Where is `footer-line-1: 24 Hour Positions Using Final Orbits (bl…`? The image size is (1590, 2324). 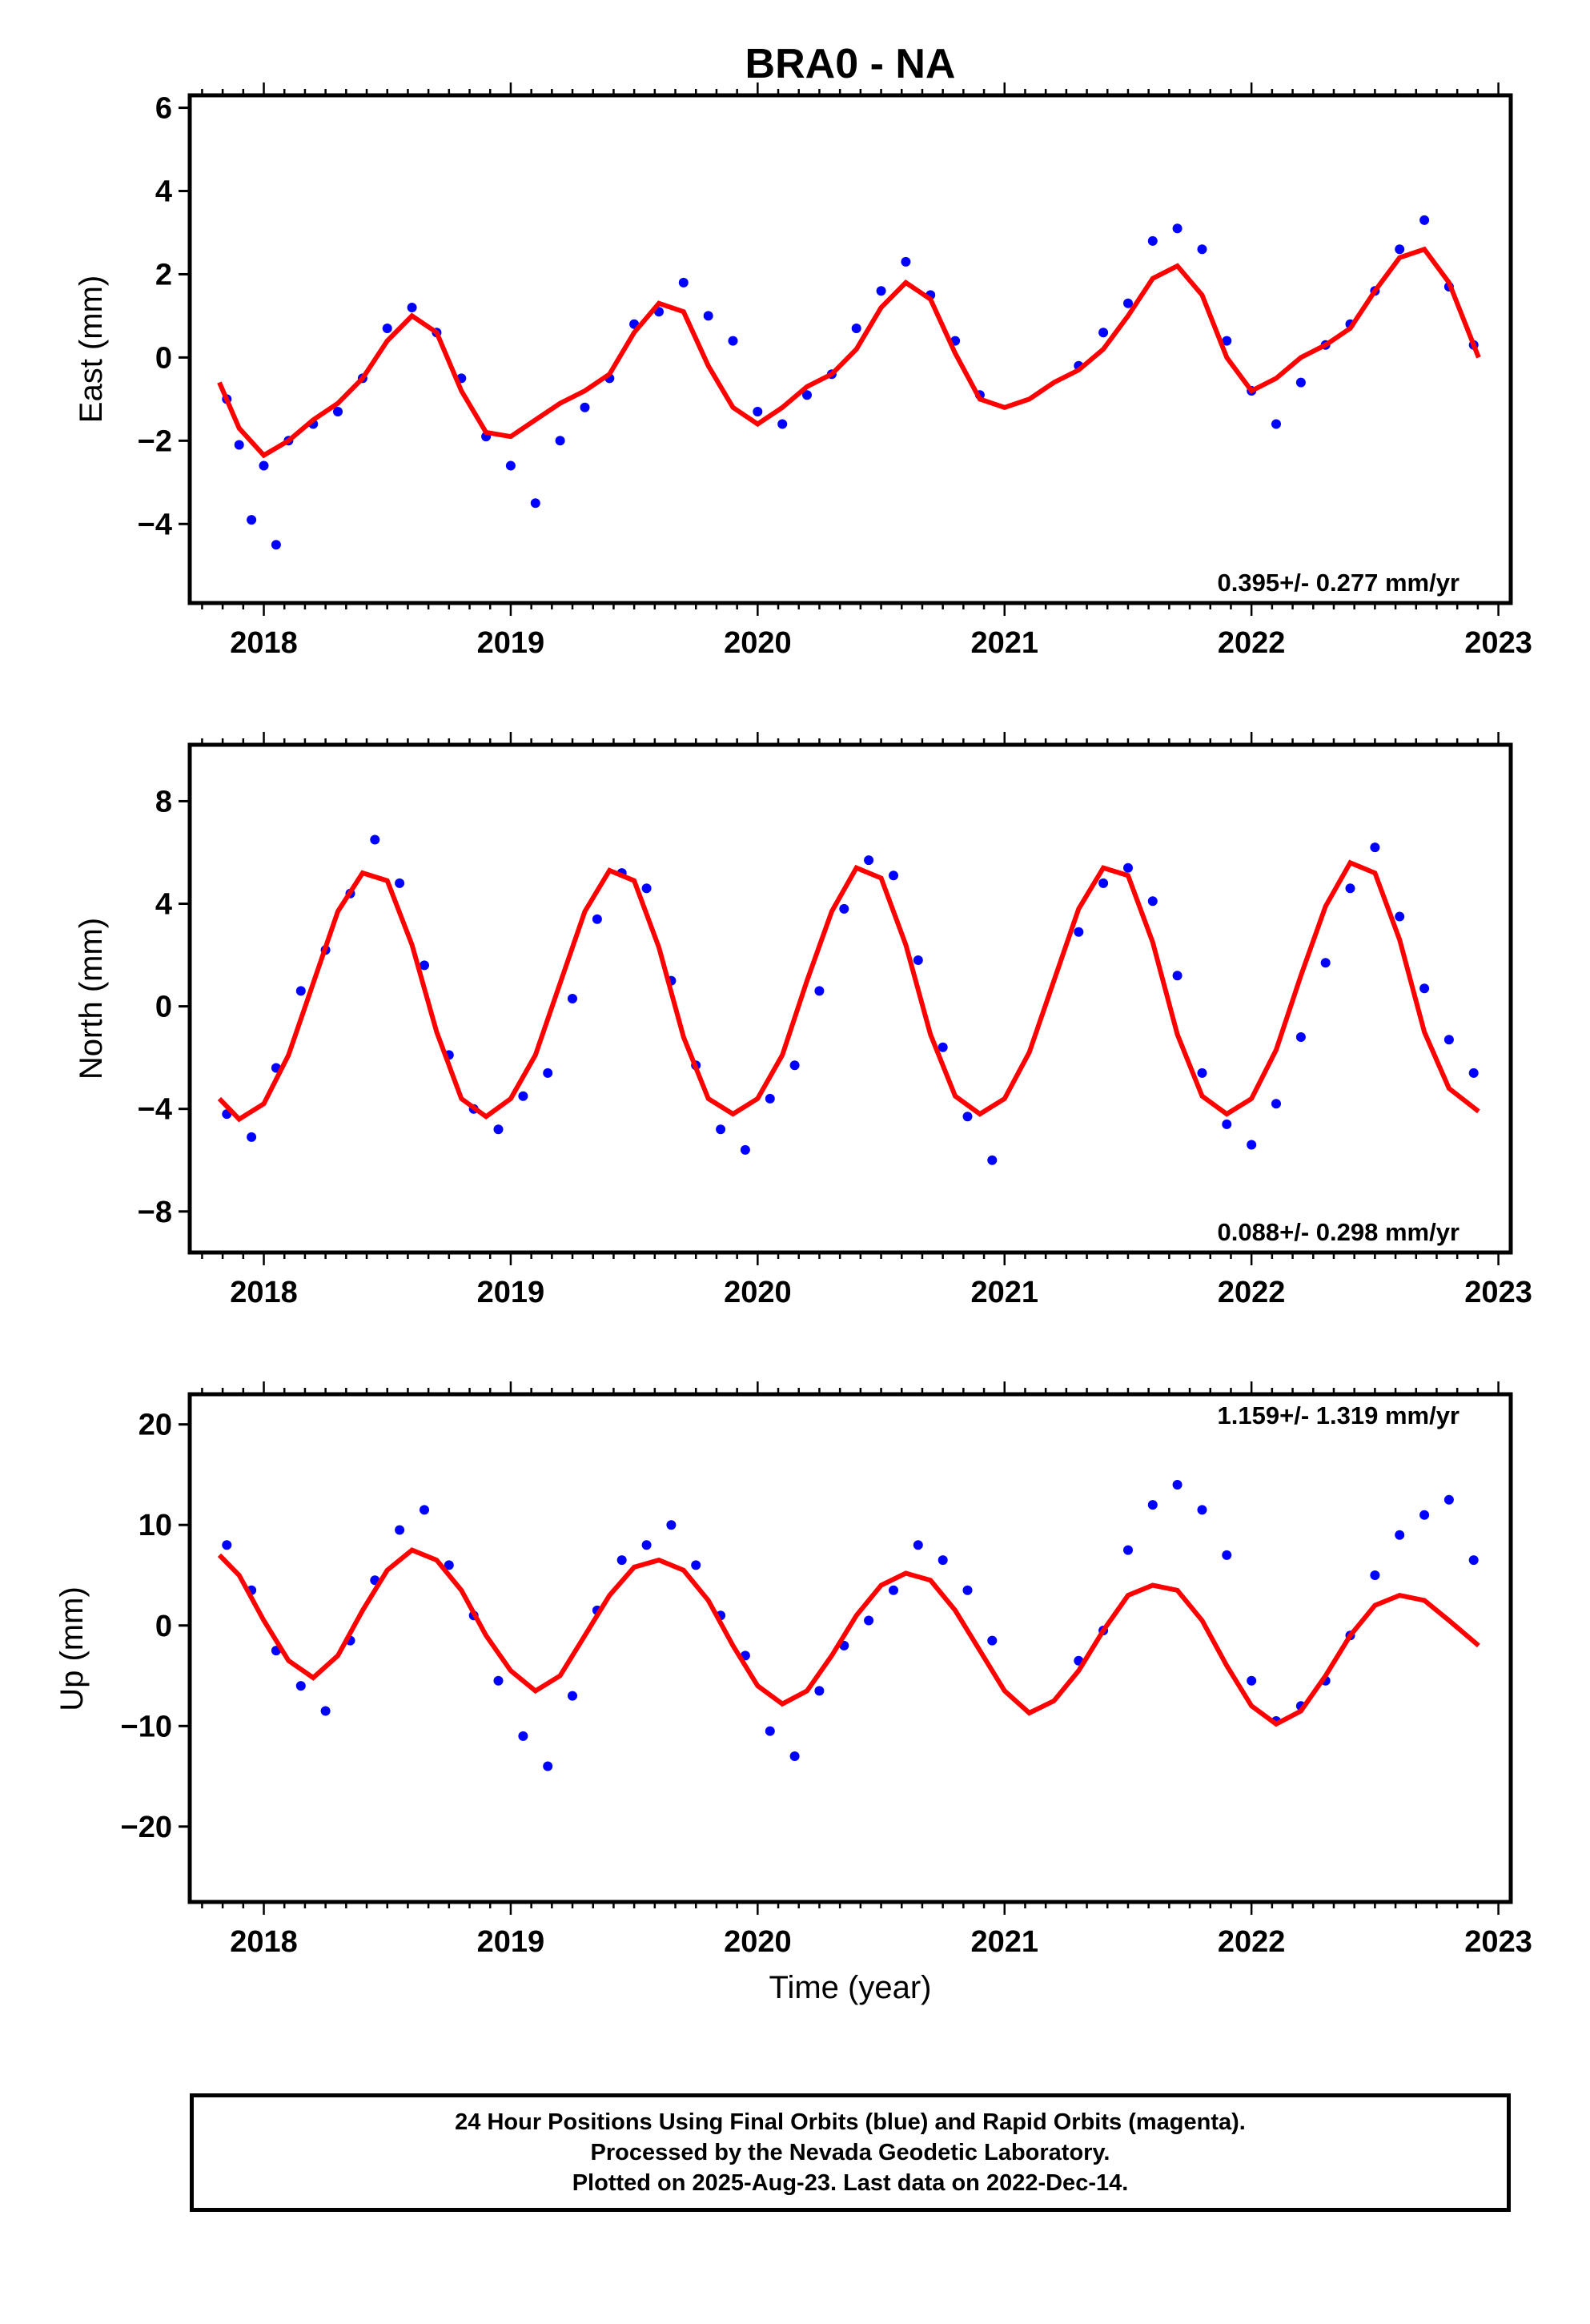 footer-line-1: 24 Hour Positions Using Final Orbits (bl… is located at coordinates (850, 2122).